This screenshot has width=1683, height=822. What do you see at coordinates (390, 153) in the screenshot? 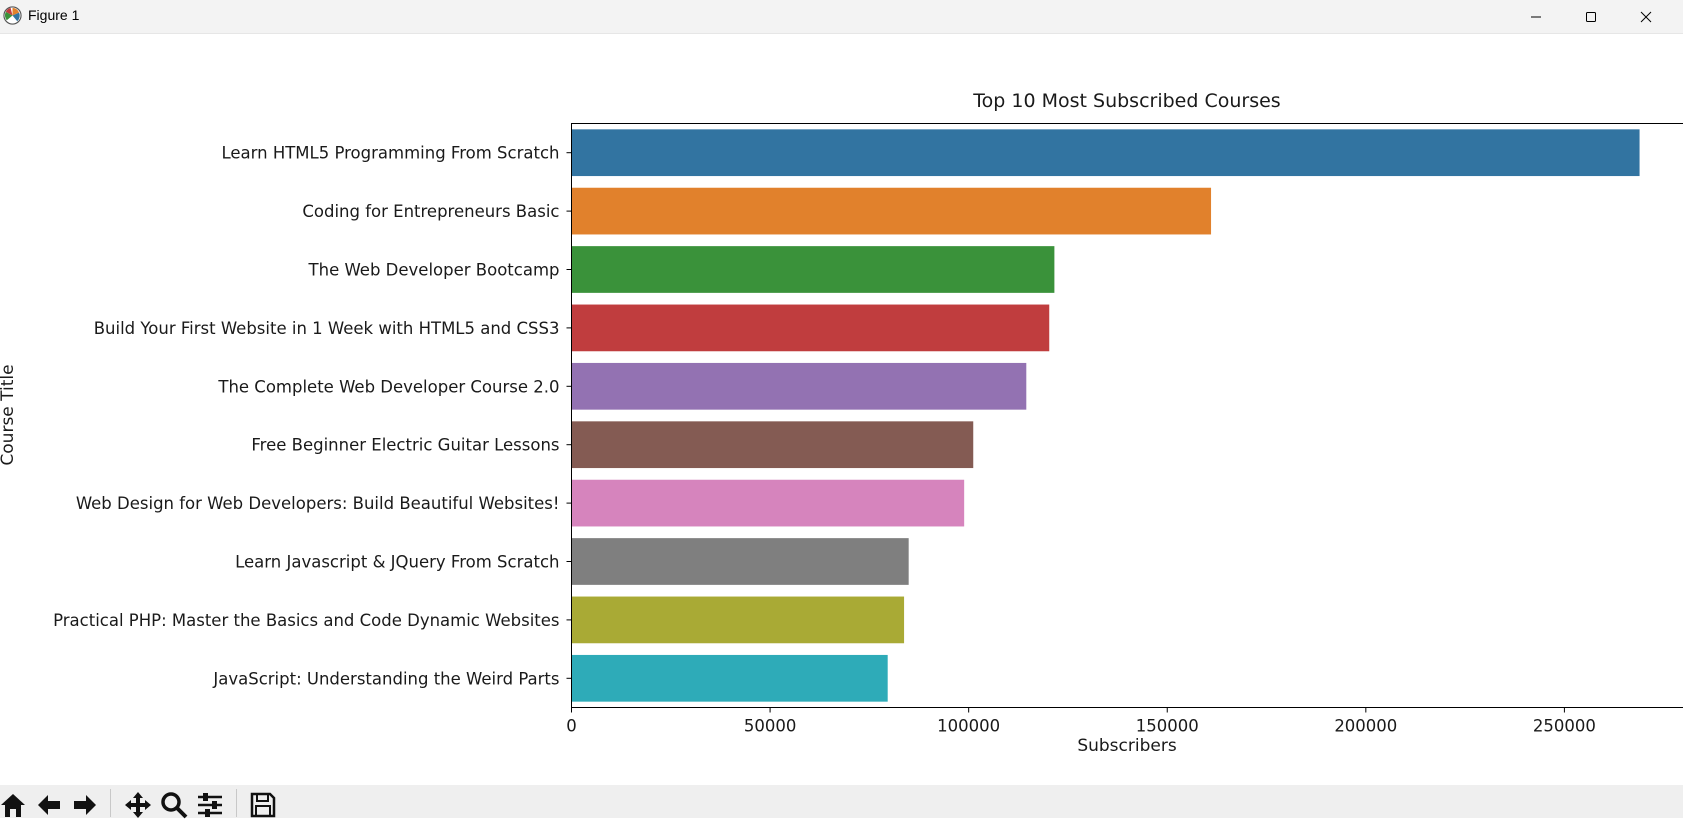
I see `y-tick-label: Learn HTML5 Programming From Scratch` at bounding box center [390, 153].